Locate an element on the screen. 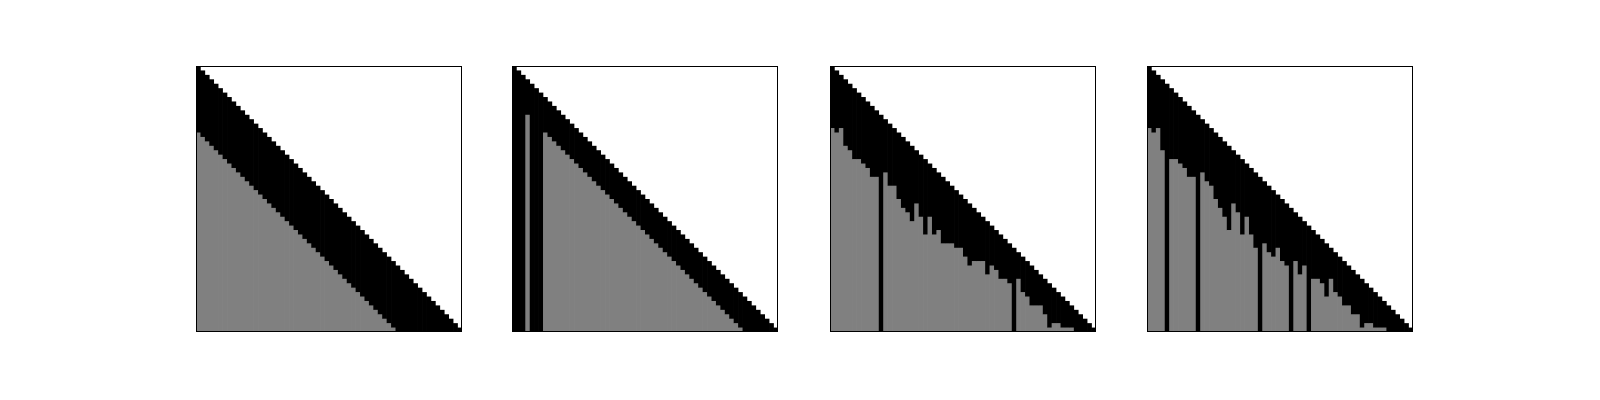  column-19-gray-segment is located at coordinates (598, 258).